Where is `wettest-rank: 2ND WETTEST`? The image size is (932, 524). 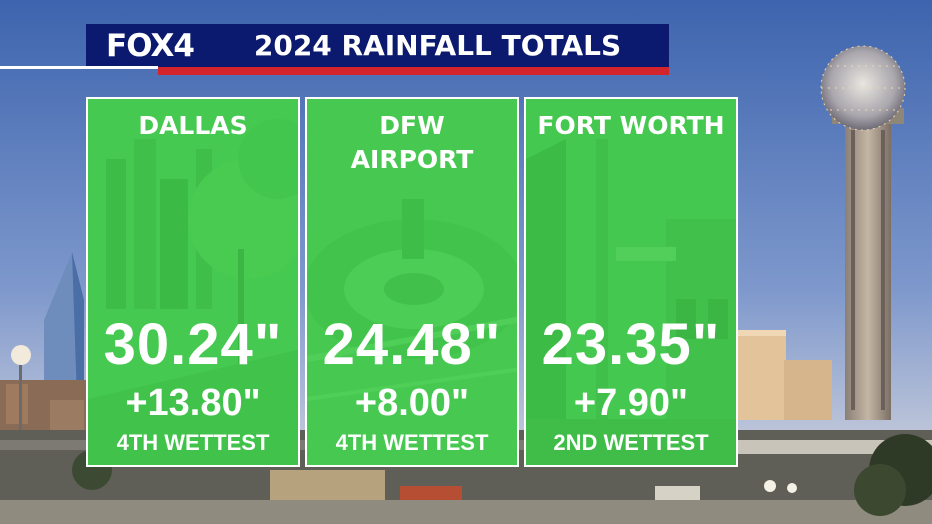
wettest-rank: 2ND WETTEST is located at coordinates (631, 442).